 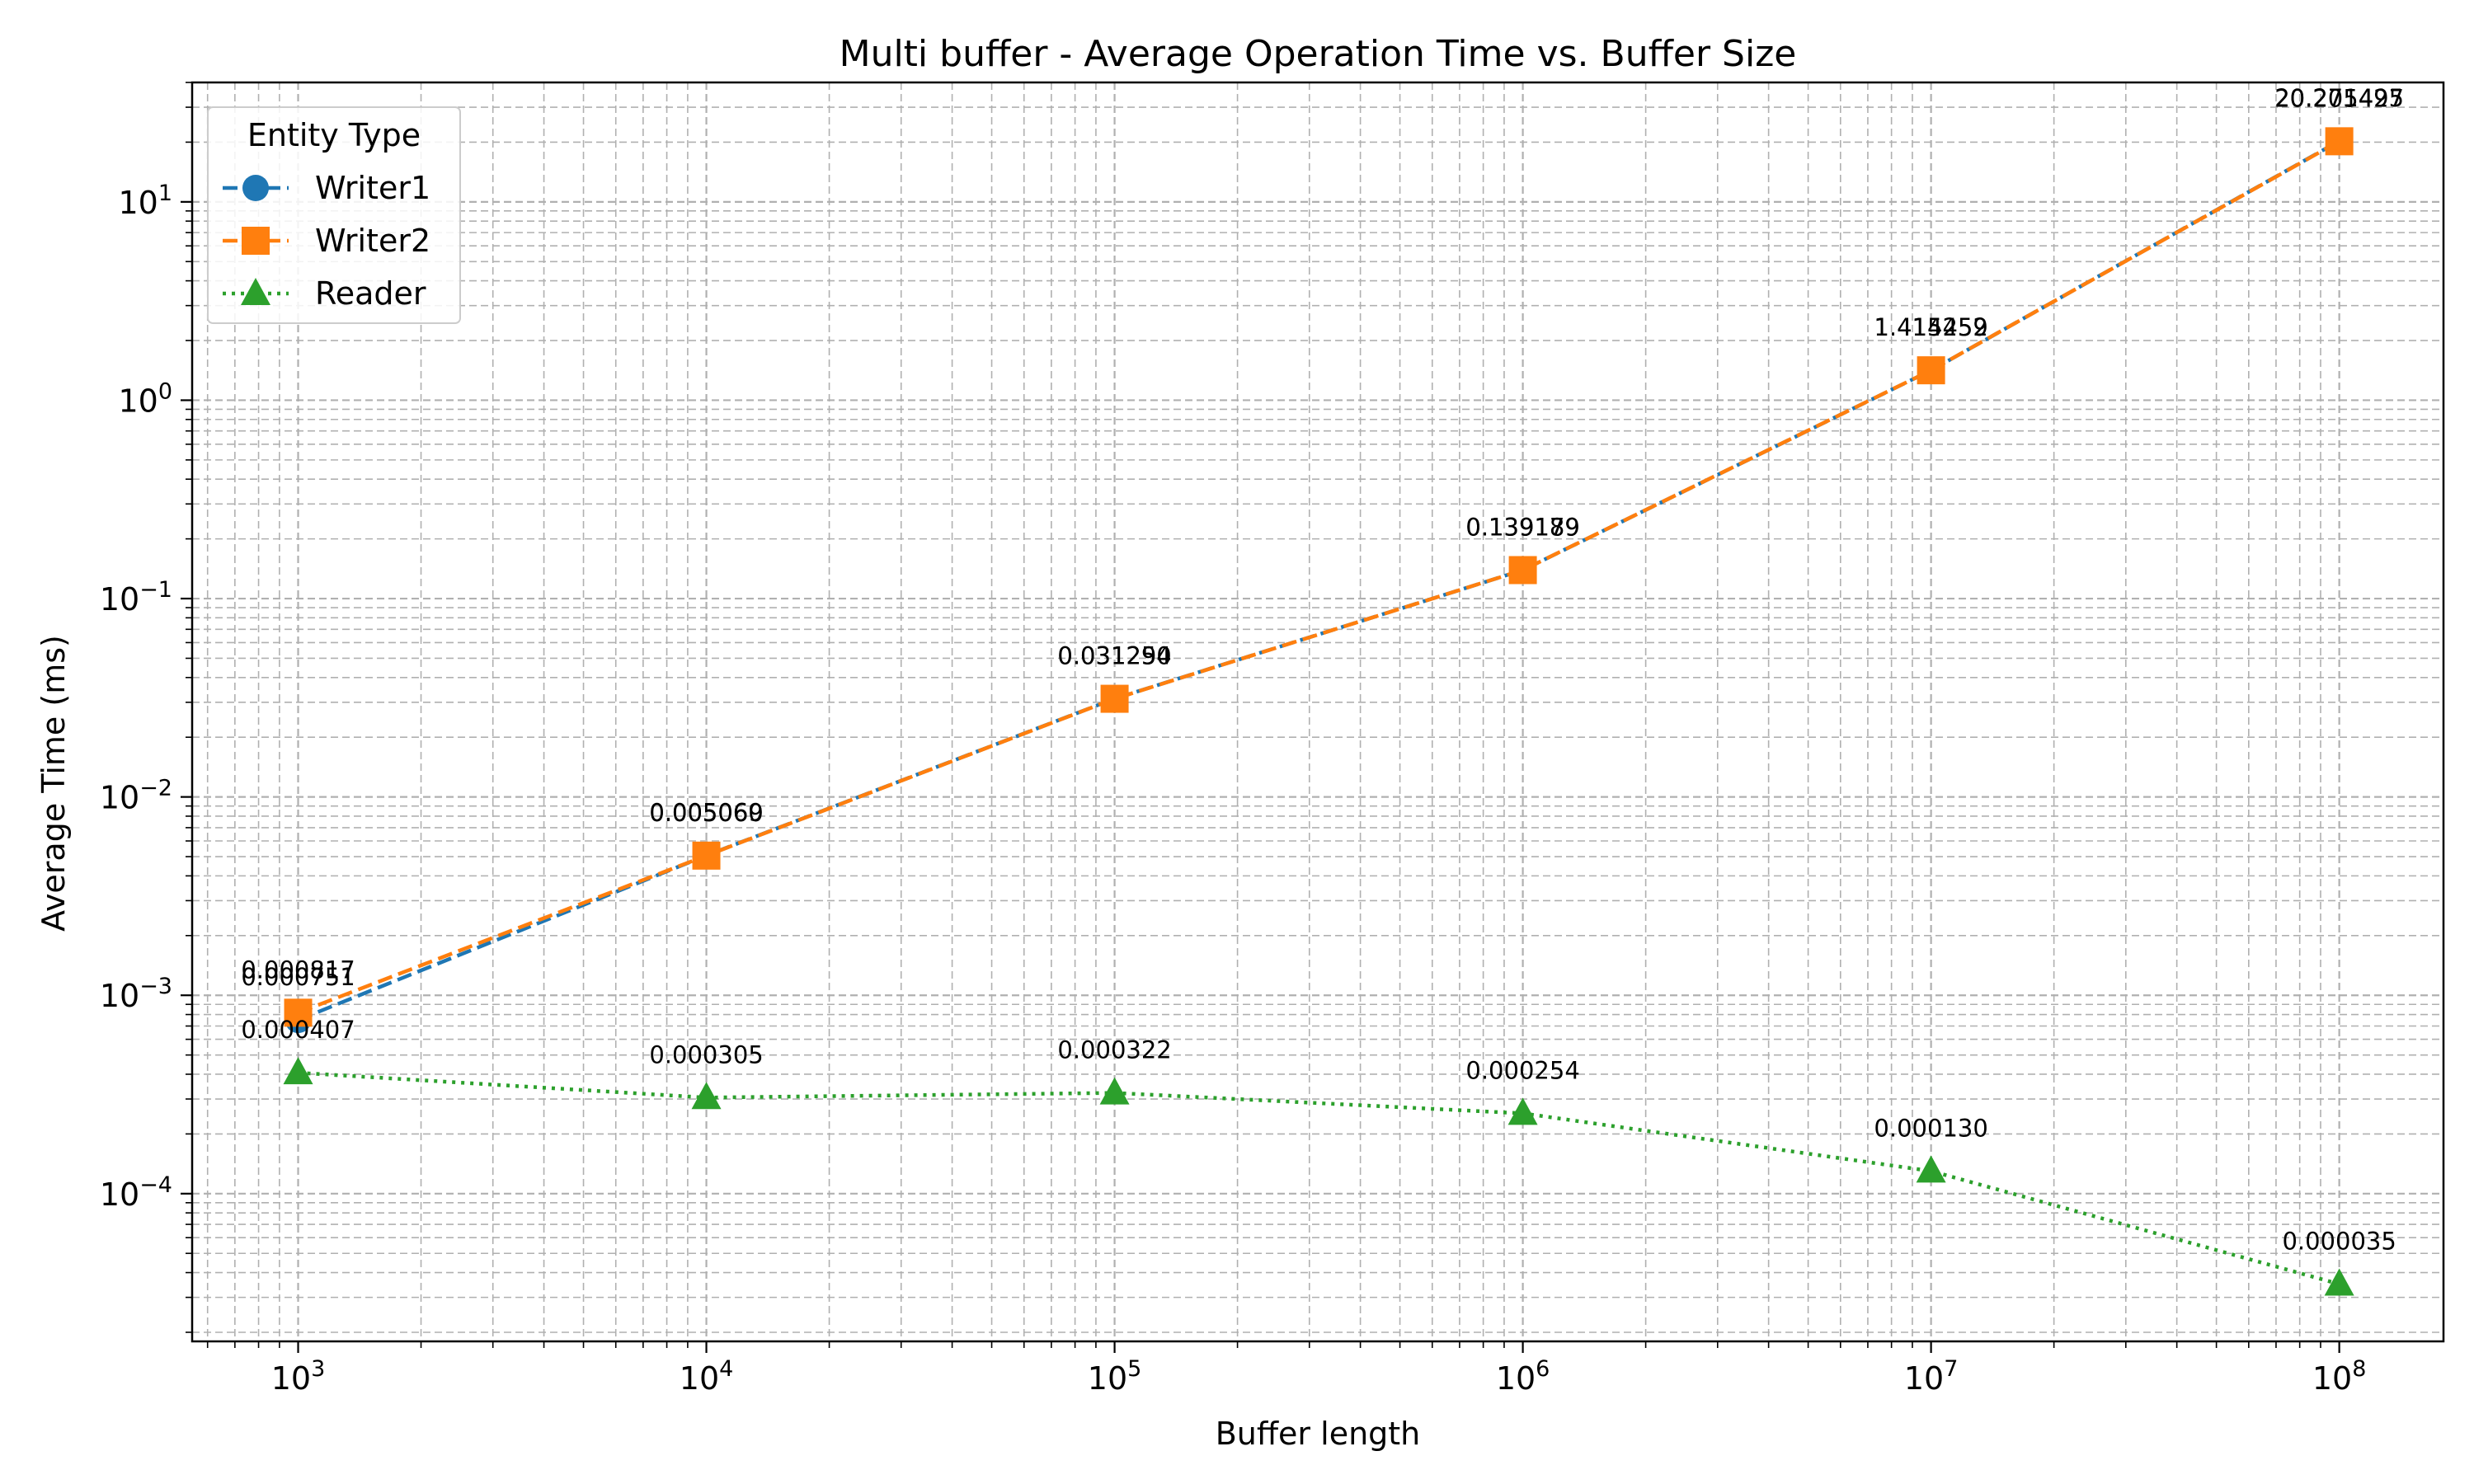 I want to click on data-label-writer2: 0.000817, so click(x=298, y=970).